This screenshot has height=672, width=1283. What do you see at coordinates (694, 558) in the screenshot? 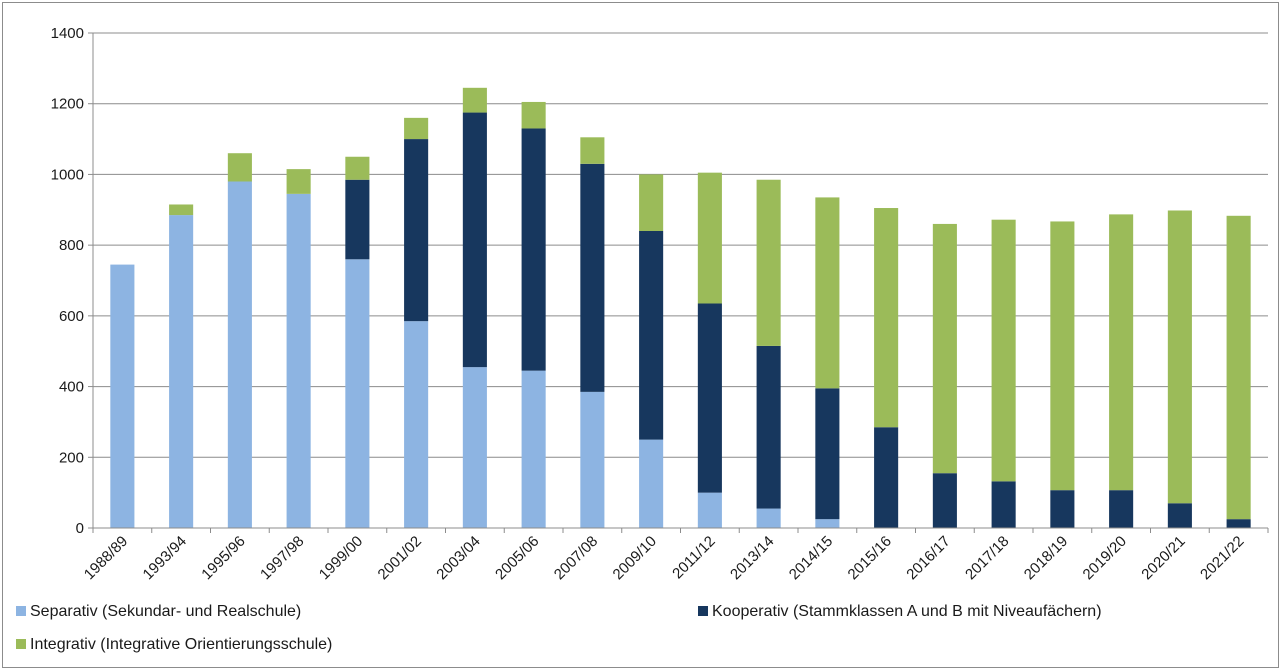
I see `x-tick-label: 2011/12` at bounding box center [694, 558].